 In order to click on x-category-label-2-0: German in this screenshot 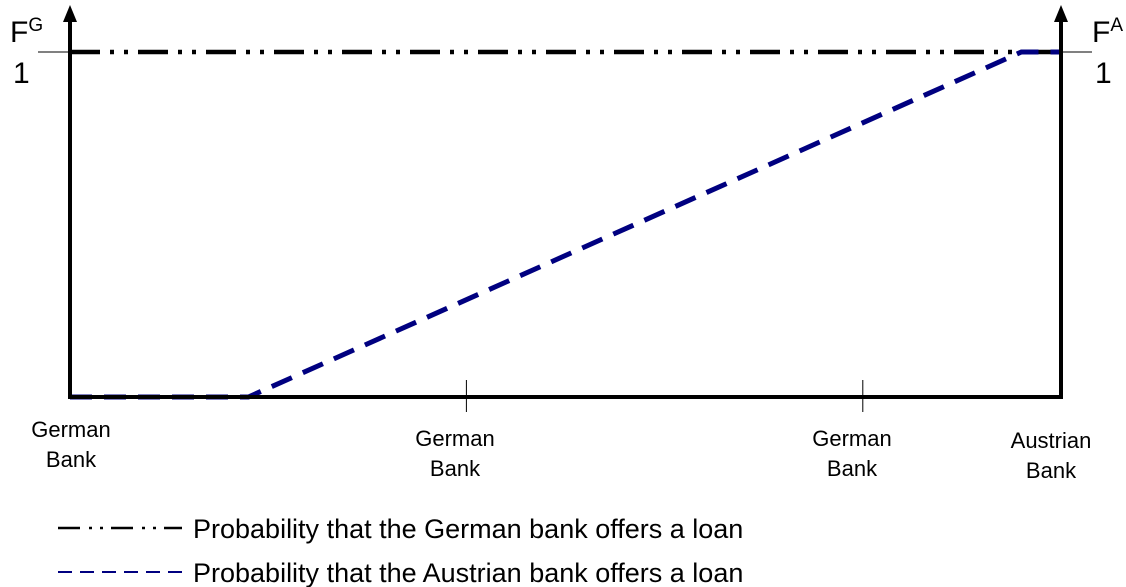, I will do `click(851, 438)`.